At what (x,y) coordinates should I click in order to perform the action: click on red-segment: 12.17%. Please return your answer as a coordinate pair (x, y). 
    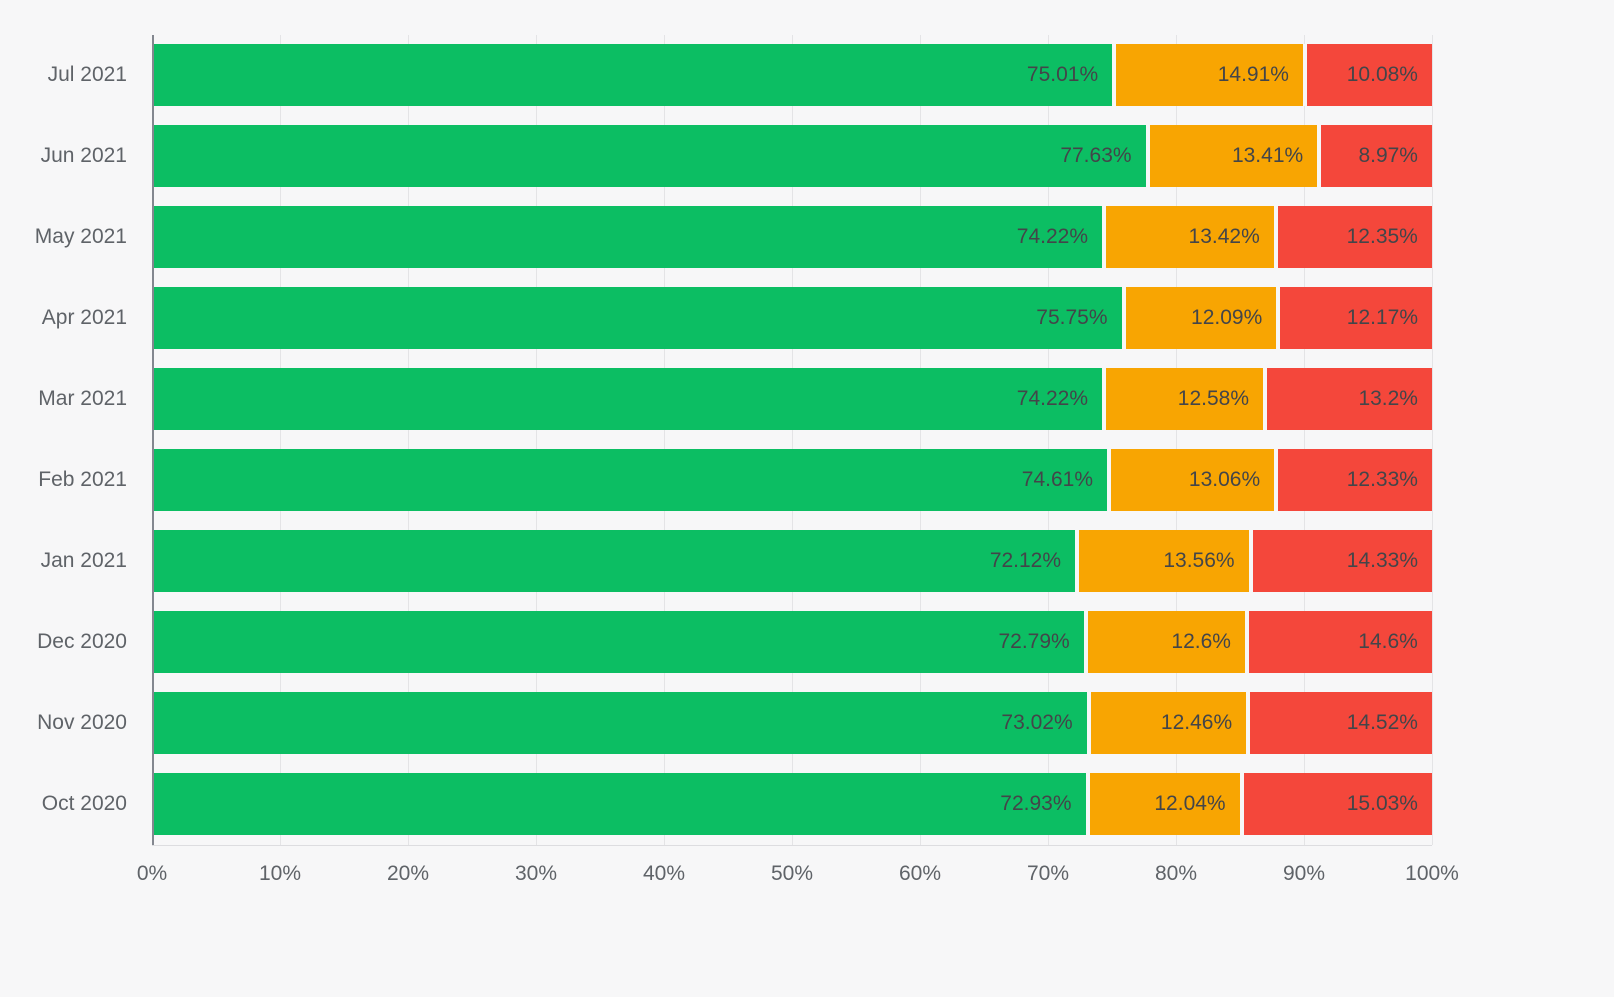
    Looking at the image, I should click on (1354, 318).